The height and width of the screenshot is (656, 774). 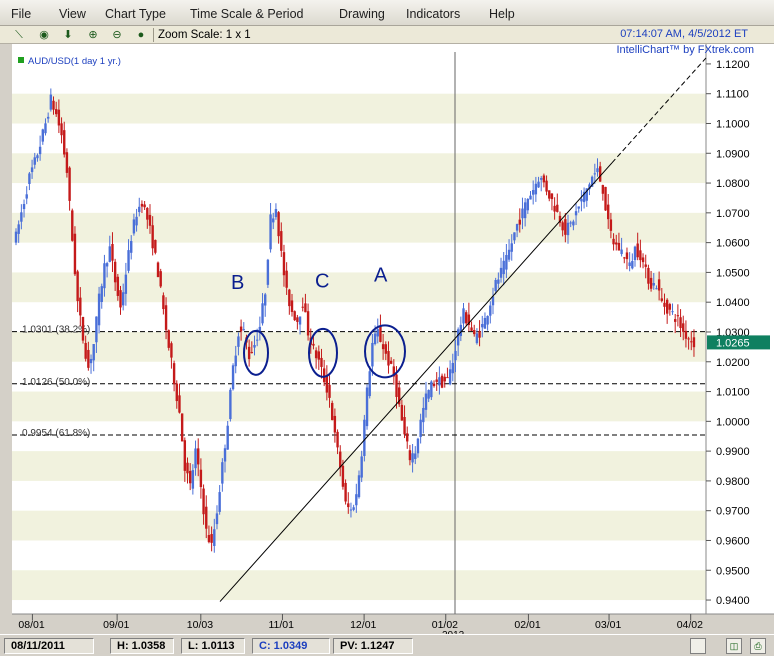 I want to click on print-icon: ⎙, so click(x=758, y=646).